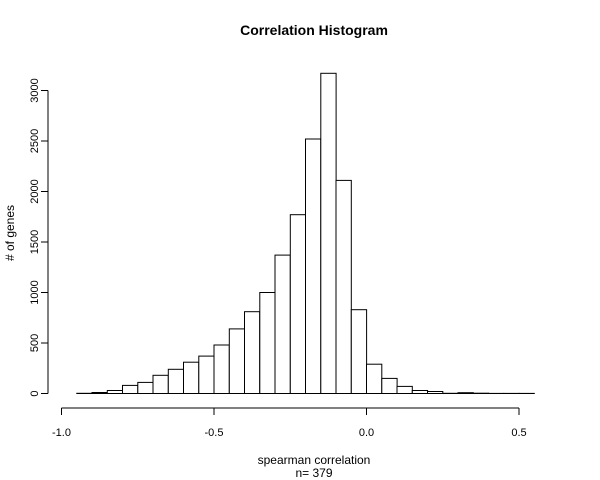 The height and width of the screenshot is (480, 600). What do you see at coordinates (289, 423) in the screenshot?
I see `x-axis: -1.0 -0.5 0.0 0.5` at bounding box center [289, 423].